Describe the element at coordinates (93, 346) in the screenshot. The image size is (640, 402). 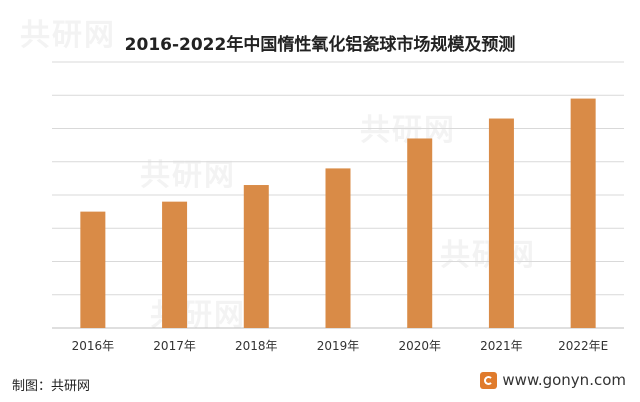
I see `x-tick-label: 2016年` at that location.